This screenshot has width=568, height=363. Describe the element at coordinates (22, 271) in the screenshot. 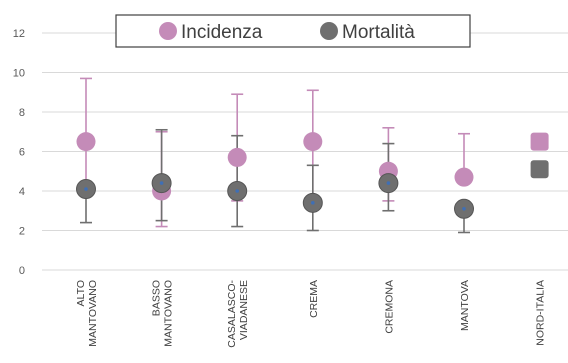

I see `y-tick-label: 0` at that location.